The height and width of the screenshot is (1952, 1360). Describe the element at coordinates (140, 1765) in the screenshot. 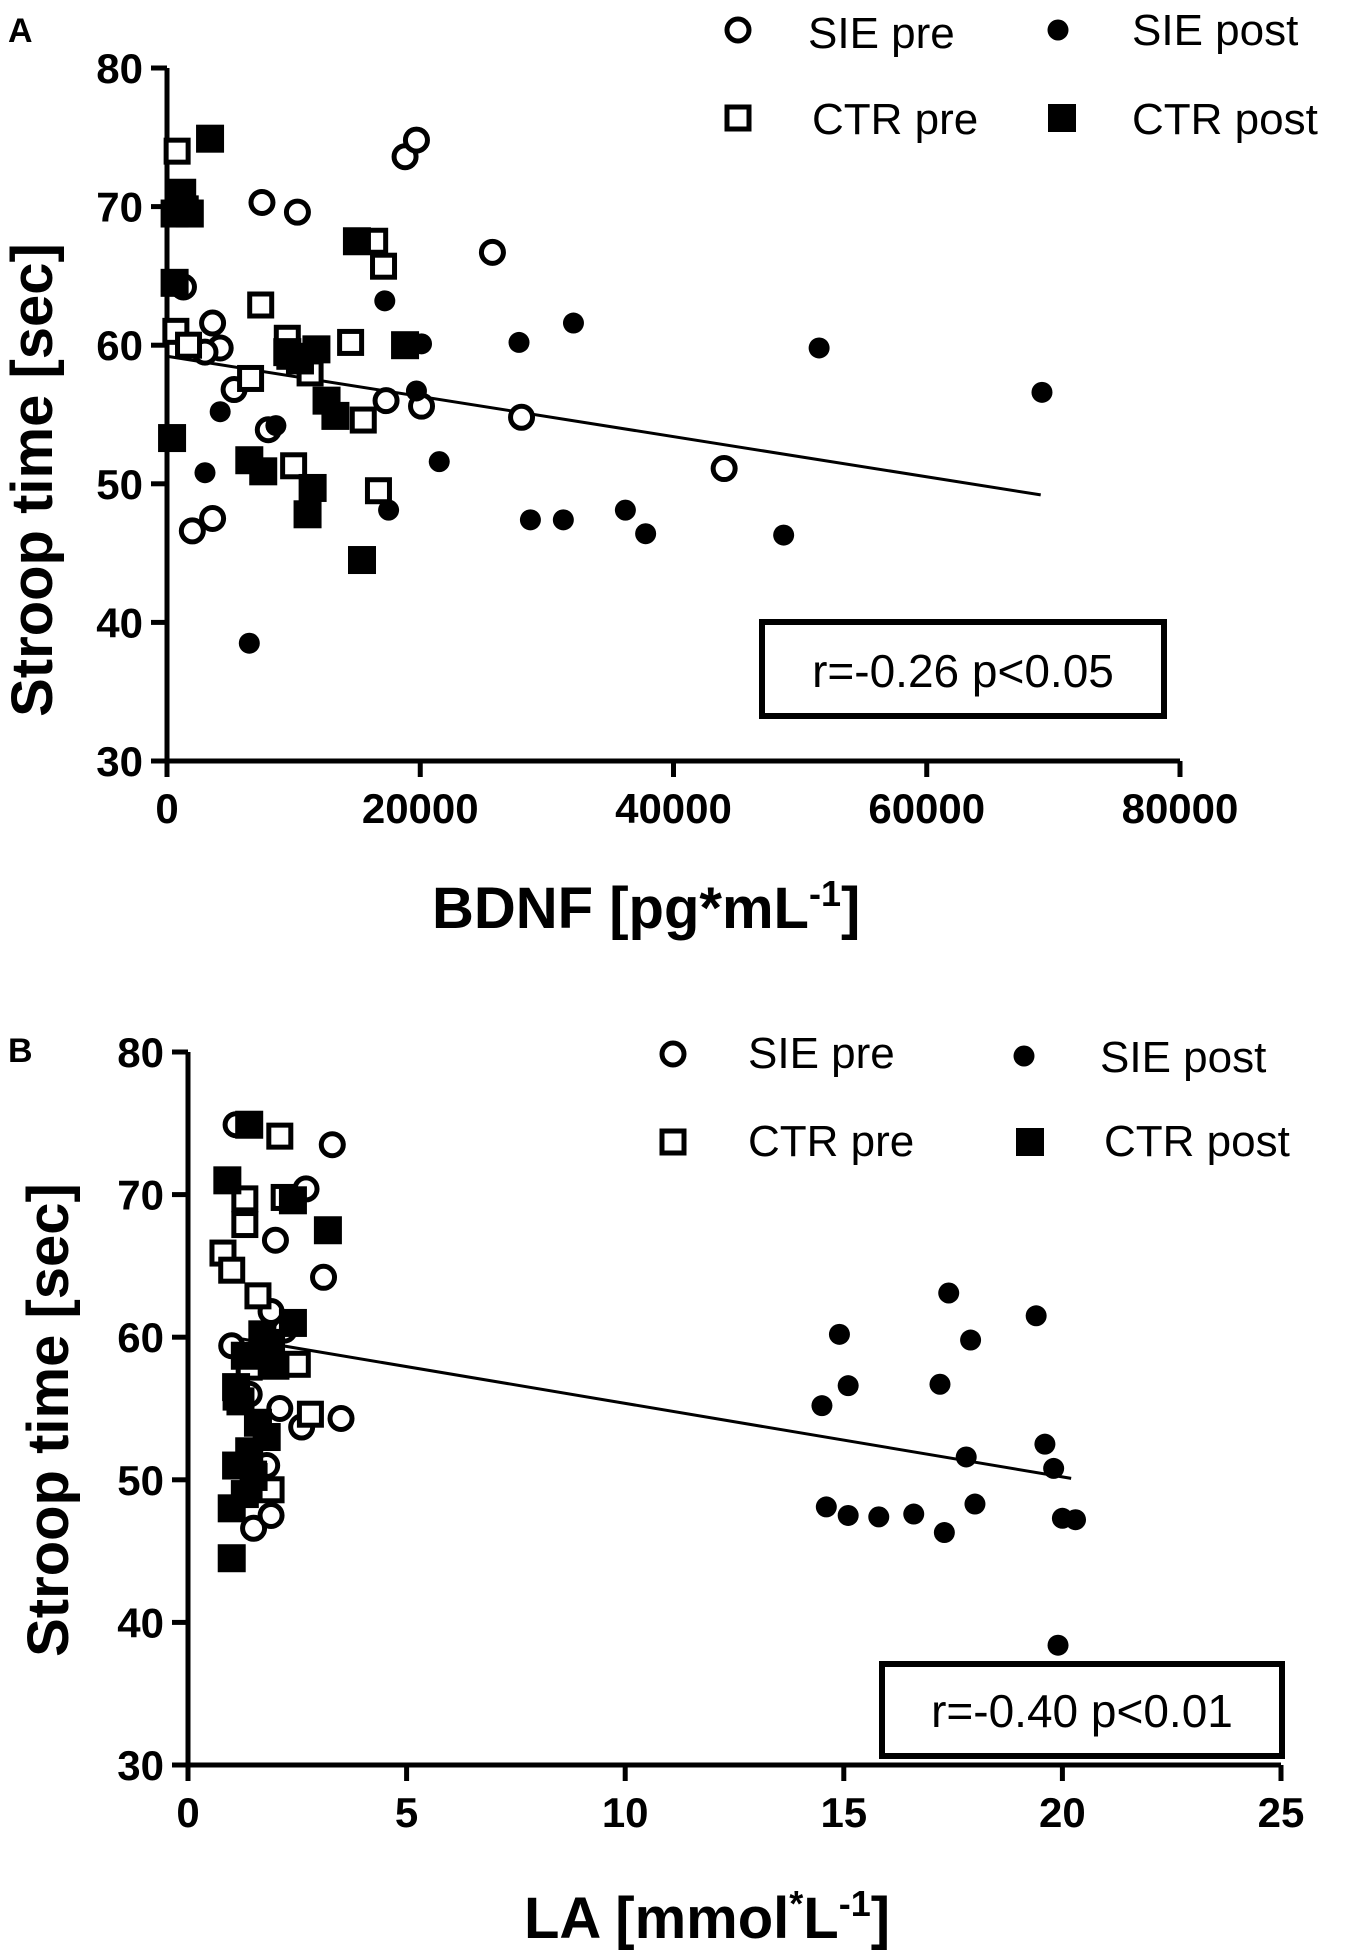

I see `y-tick-label: 30` at that location.